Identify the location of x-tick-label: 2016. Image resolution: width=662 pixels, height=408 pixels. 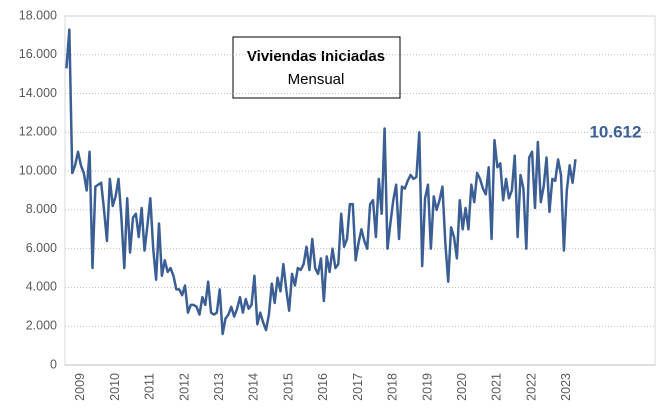
(323, 387).